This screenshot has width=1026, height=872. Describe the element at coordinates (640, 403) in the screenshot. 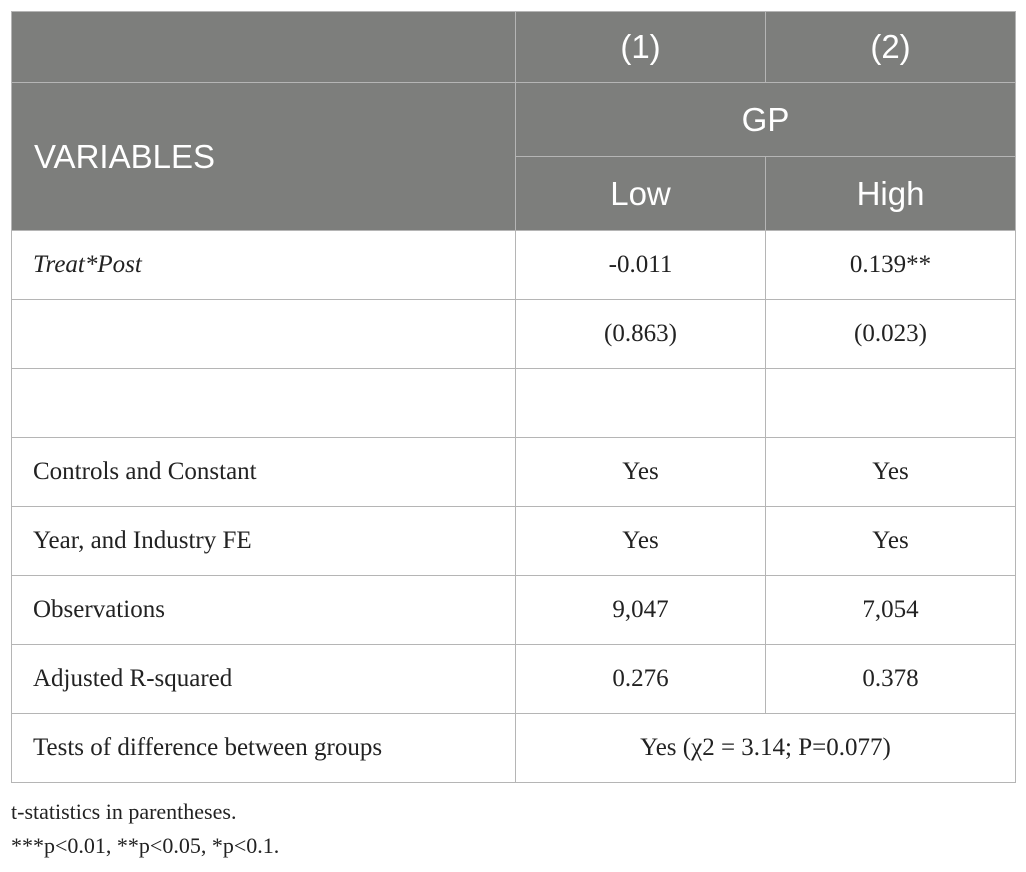

I see `row-value-col1` at that location.